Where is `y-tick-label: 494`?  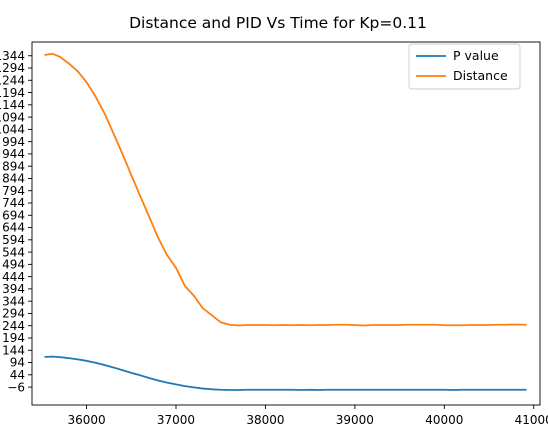
y-tick-label: 494 is located at coordinates (13, 265).